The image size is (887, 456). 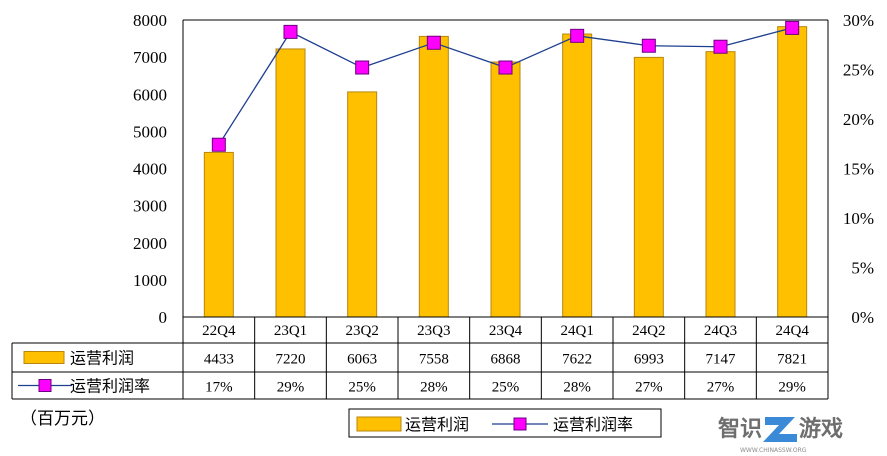 I want to click on category-label: 24Q2, so click(x=648, y=331).